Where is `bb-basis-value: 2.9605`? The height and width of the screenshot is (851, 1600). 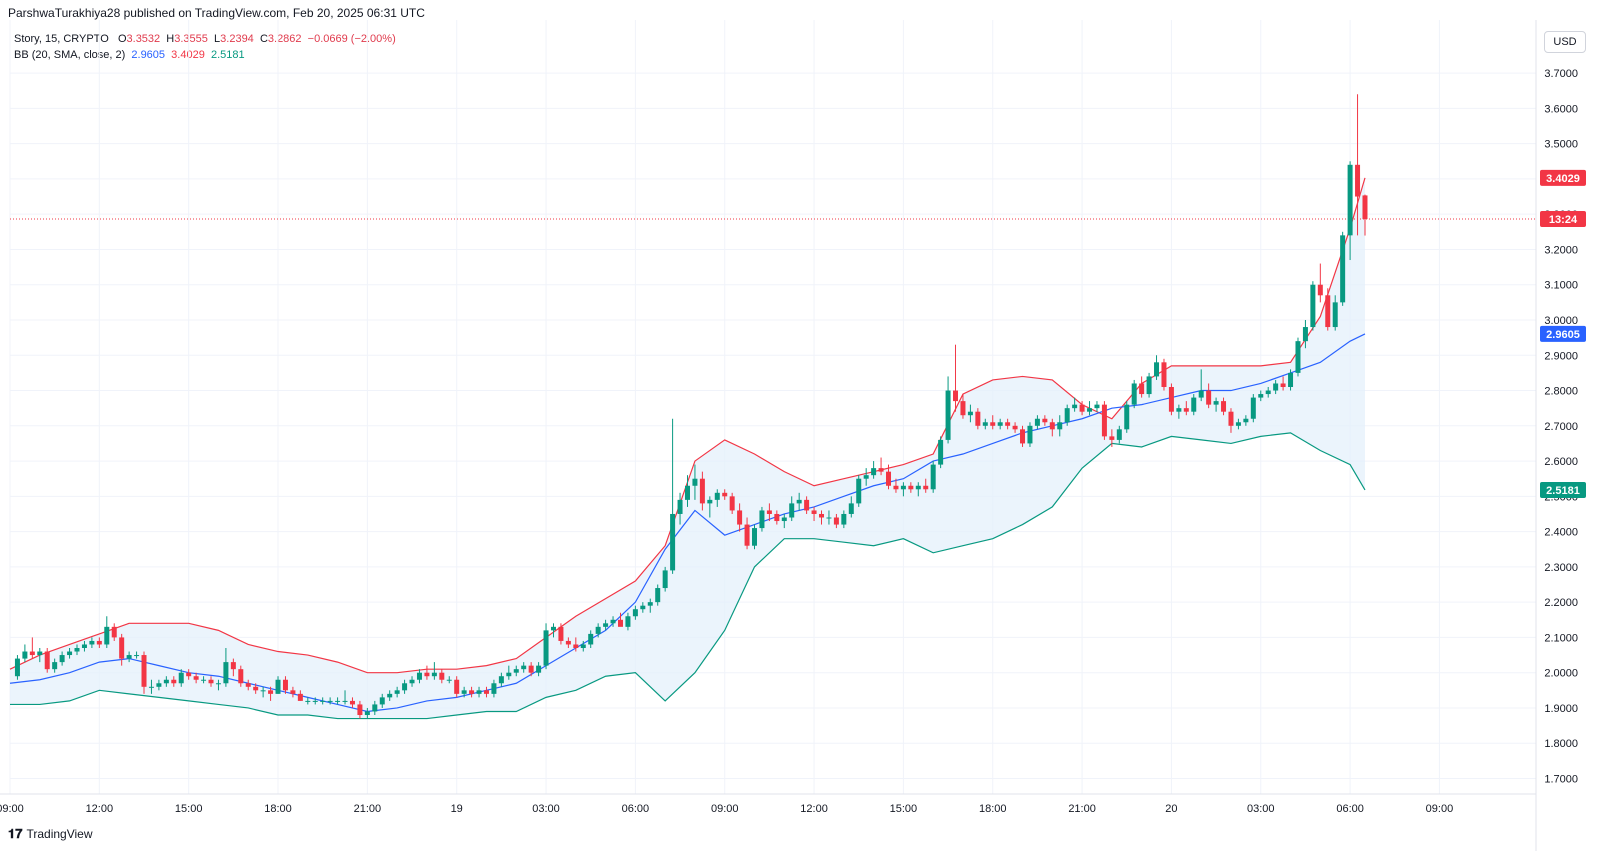
bb-basis-value: 2.9605 is located at coordinates (148, 55).